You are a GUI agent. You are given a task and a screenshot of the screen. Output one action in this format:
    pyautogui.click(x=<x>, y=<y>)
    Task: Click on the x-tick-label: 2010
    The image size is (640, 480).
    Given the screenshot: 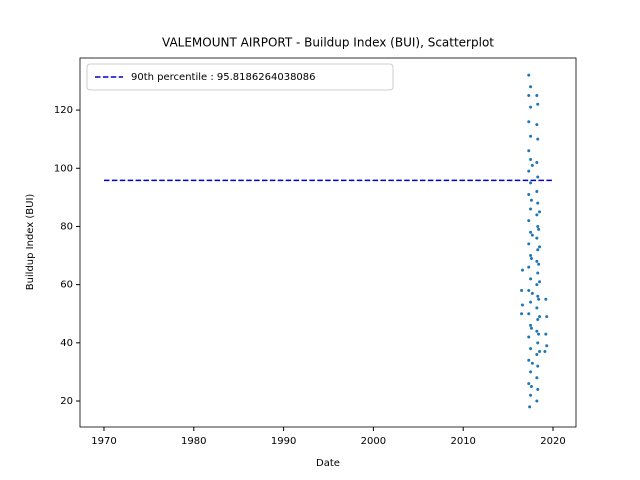 What is the action you would take?
    pyautogui.click(x=462, y=441)
    